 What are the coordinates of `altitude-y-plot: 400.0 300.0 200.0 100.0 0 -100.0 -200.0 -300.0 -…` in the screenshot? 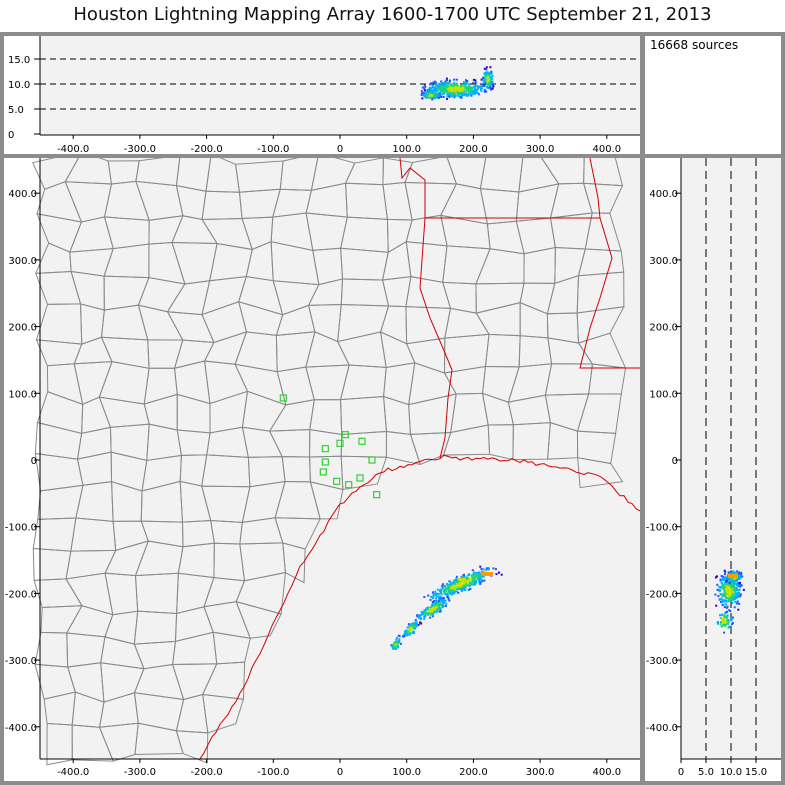 It's located at (713, 468).